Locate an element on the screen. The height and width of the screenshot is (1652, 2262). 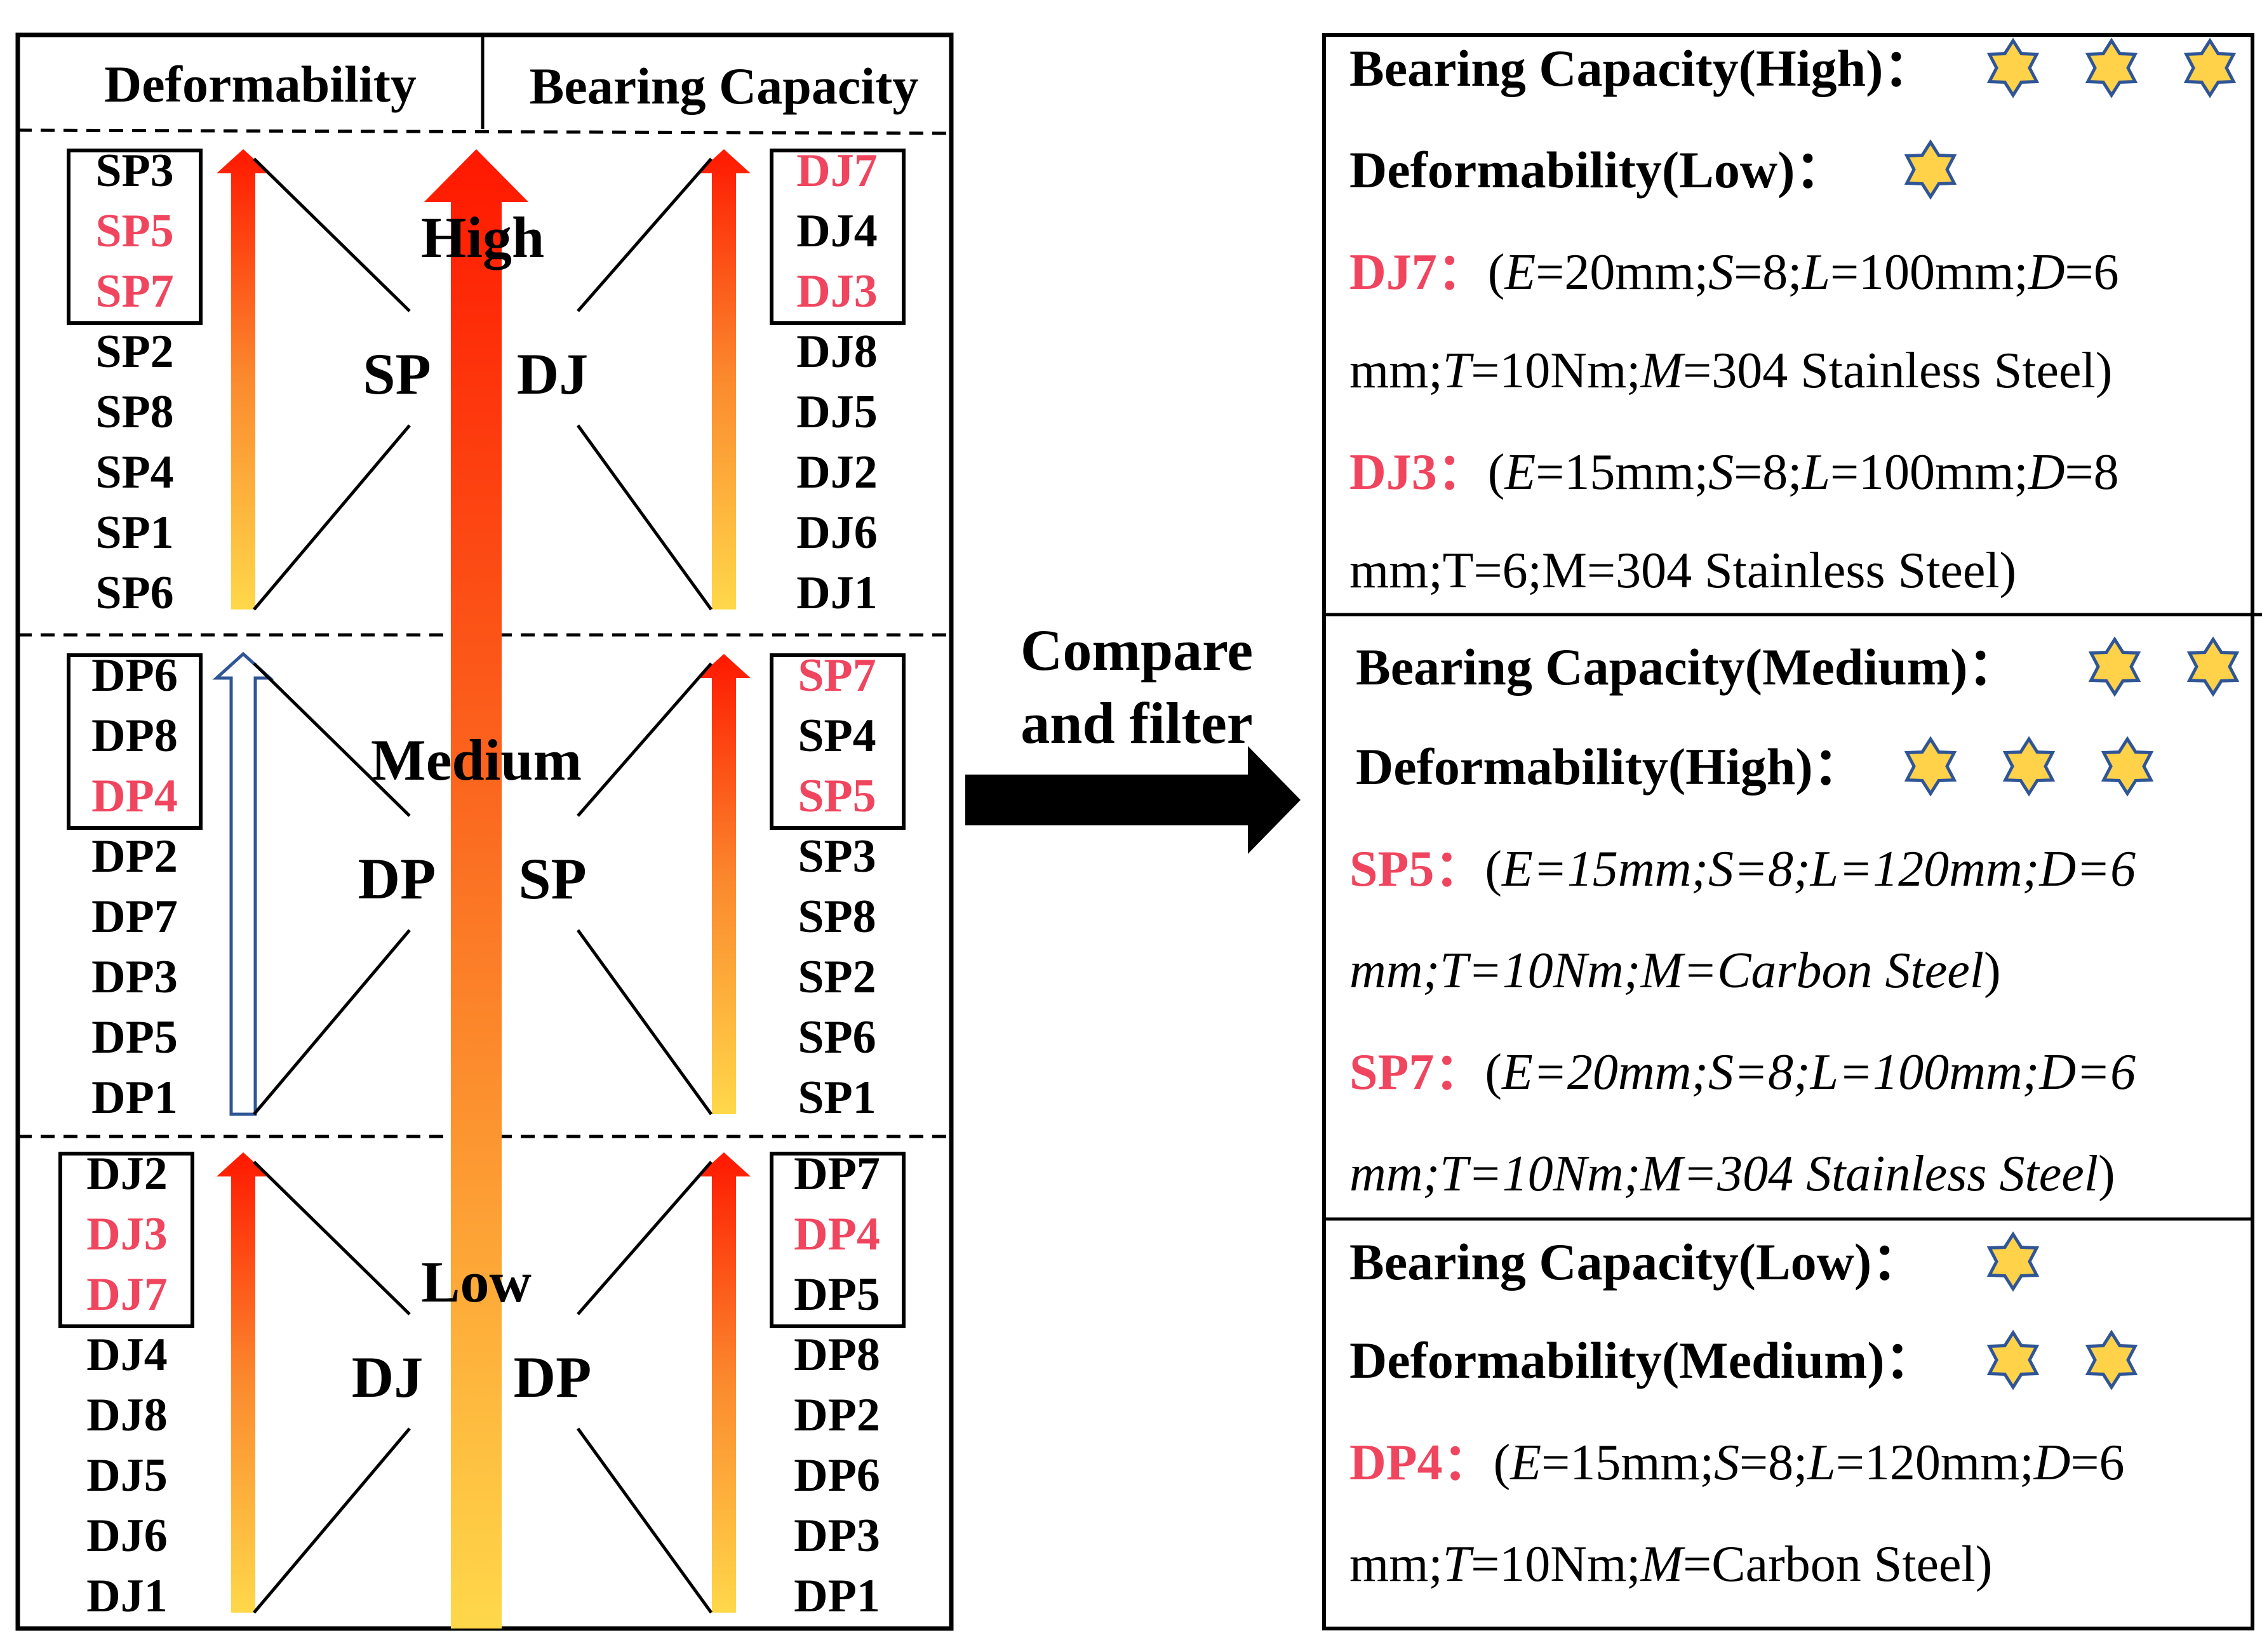
right-list-item: SP5 is located at coordinates (837, 796).